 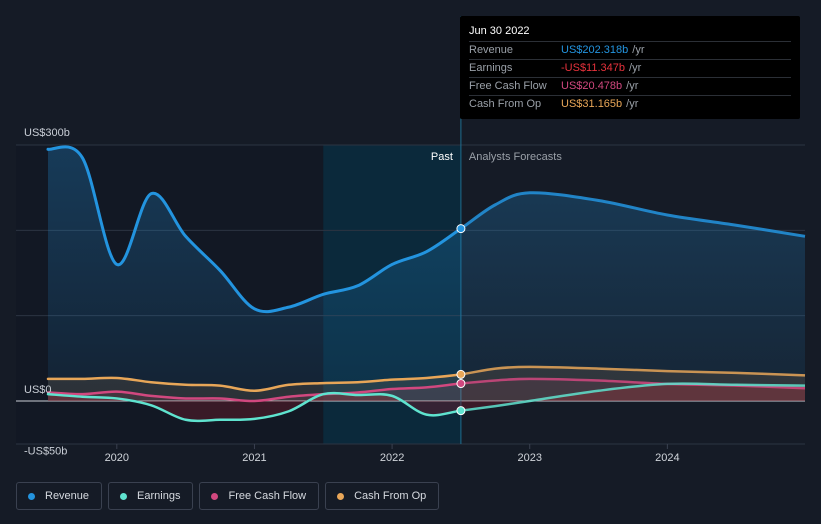 I want to click on free-cash-flow-area, so click(x=426, y=390).